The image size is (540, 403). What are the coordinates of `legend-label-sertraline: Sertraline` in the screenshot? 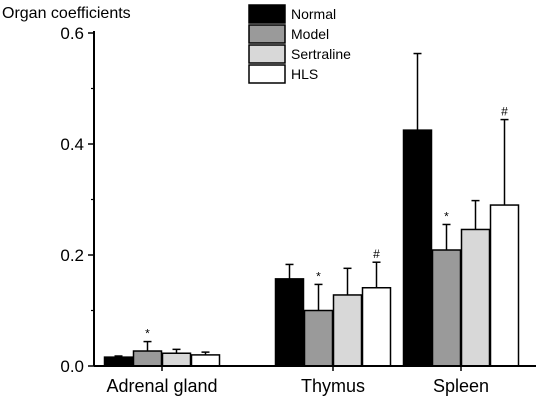 It's located at (321, 54).